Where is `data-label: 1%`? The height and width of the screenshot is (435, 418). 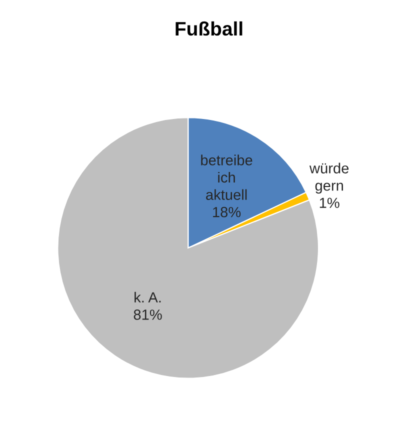 data-label: 1% is located at coordinates (330, 203).